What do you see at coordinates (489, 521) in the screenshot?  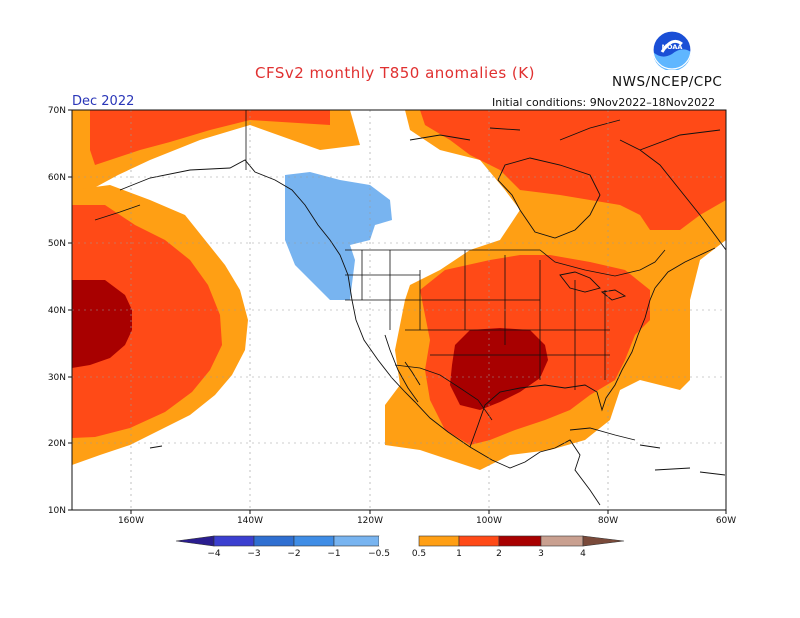 I see `lon-label-100w: 100W` at bounding box center [489, 521].